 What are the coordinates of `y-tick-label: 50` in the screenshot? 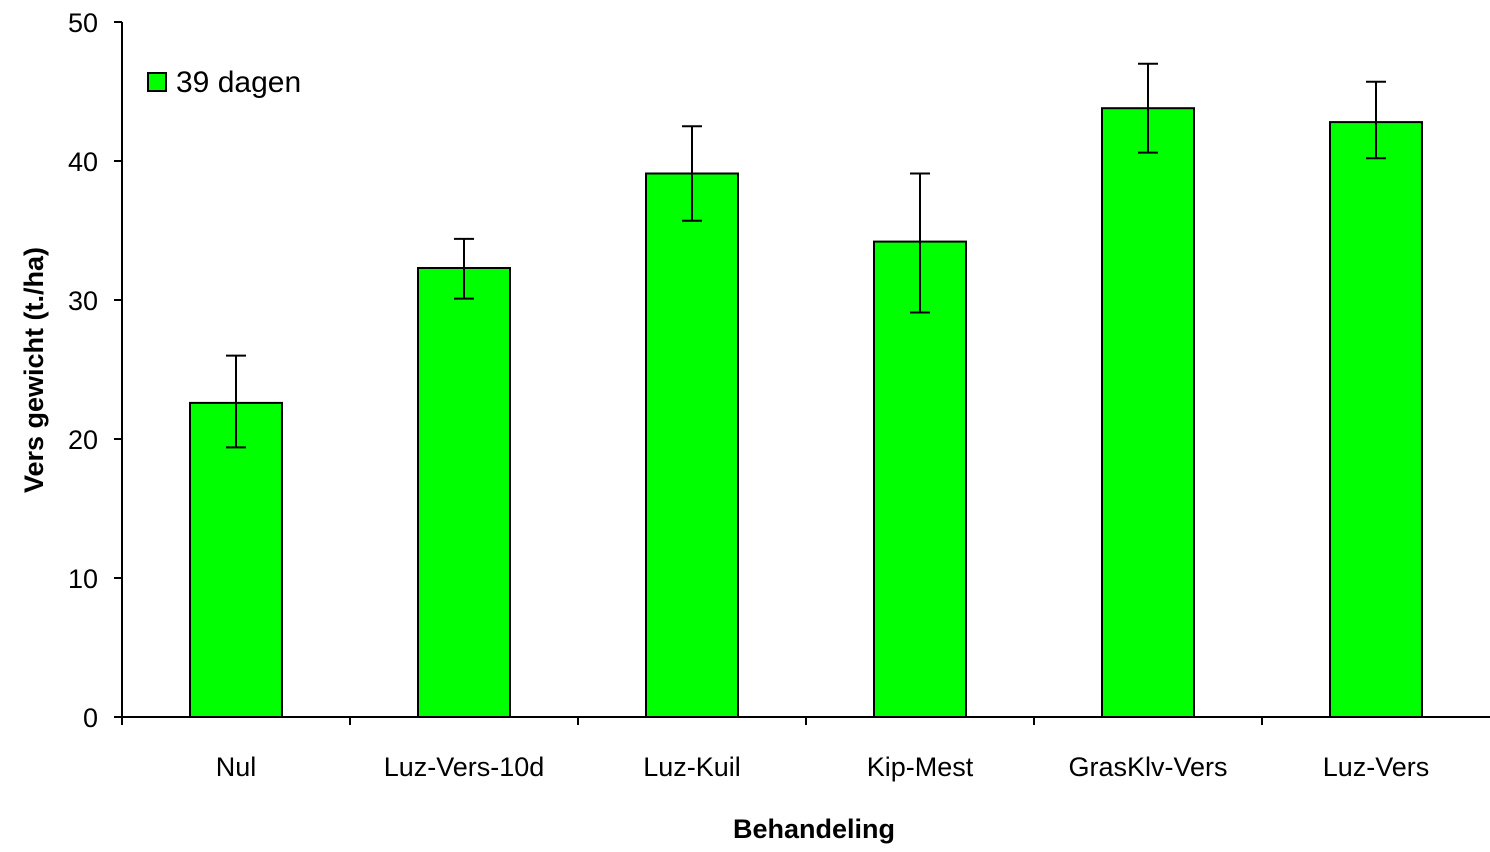 It's located at (83, 23).